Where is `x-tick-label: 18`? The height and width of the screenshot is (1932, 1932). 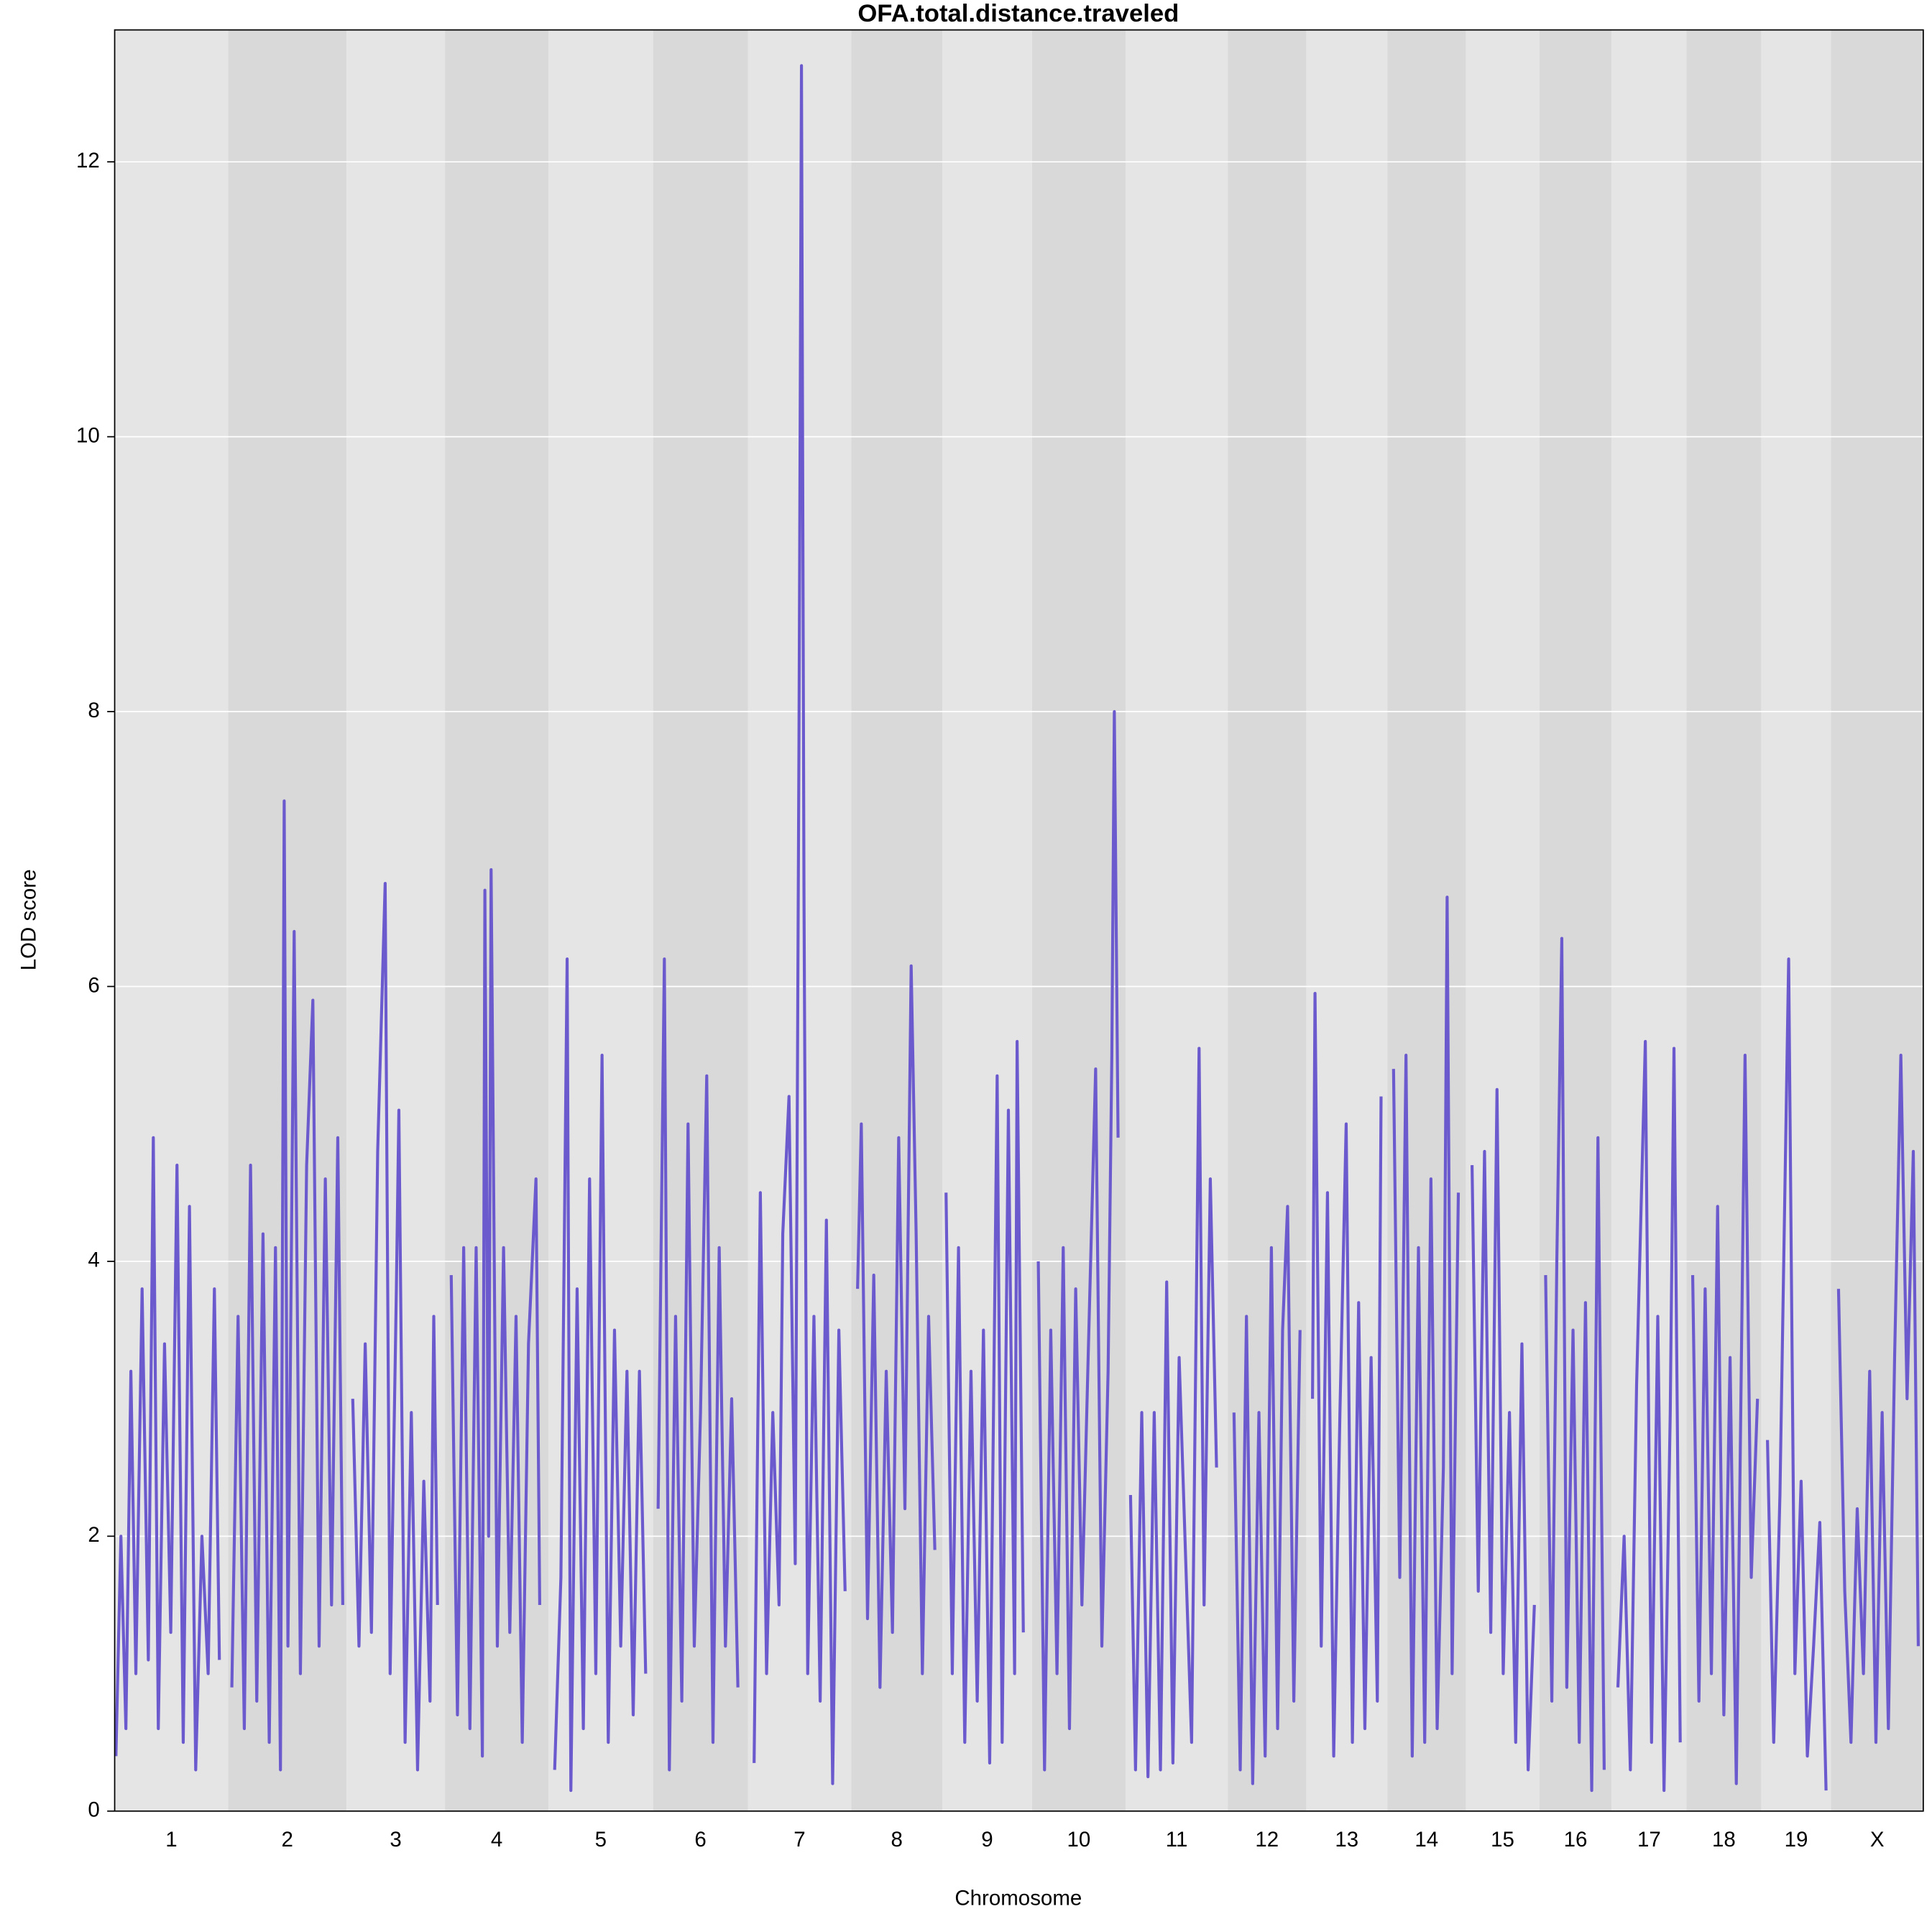 x-tick-label: 18 is located at coordinates (1724, 1840).